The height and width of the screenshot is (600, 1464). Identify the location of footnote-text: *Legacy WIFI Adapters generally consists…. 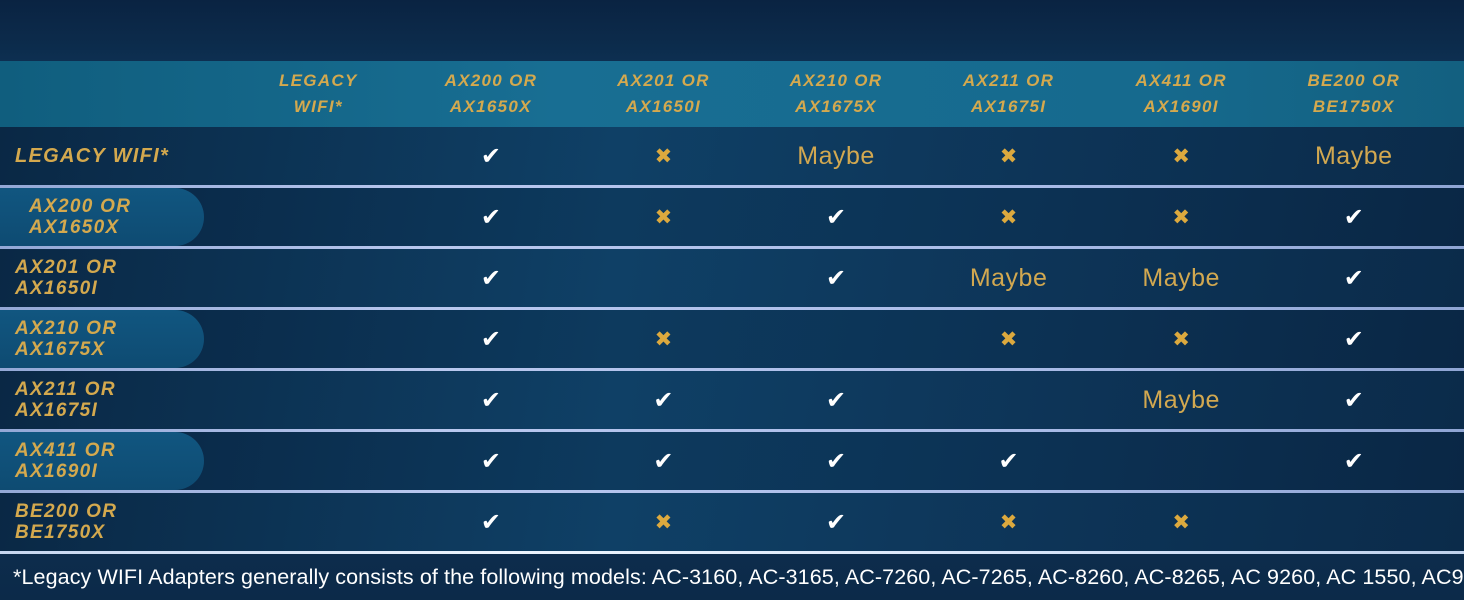
(738, 576).